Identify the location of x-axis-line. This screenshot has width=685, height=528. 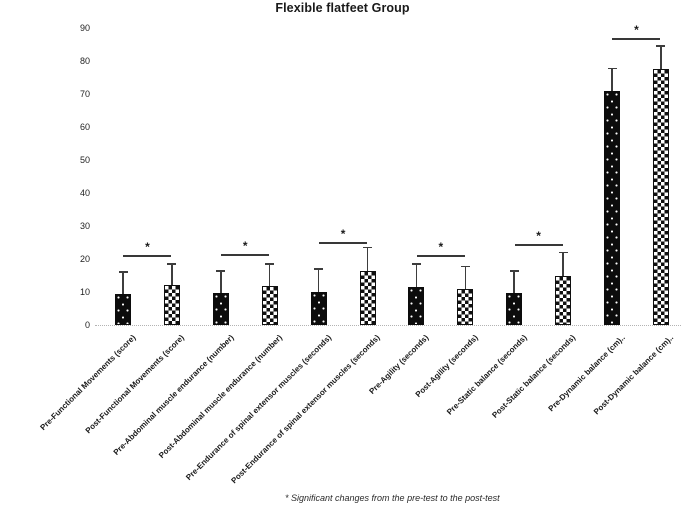
(388, 325).